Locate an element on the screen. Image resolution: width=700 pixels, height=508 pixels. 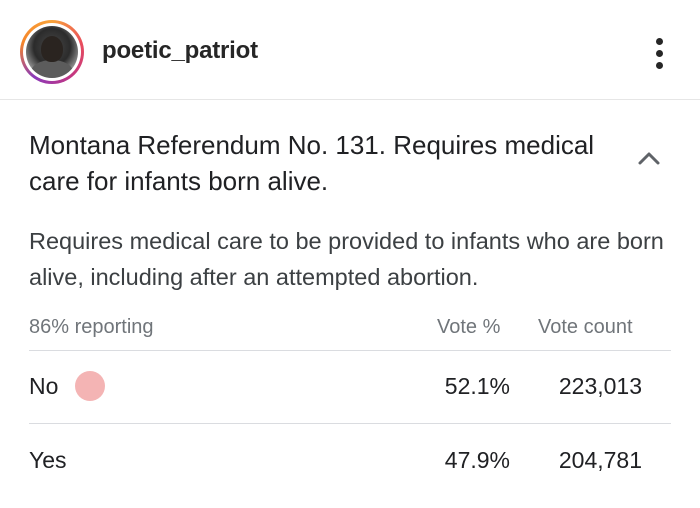
vote-count: 204,781 is located at coordinates (600, 460).